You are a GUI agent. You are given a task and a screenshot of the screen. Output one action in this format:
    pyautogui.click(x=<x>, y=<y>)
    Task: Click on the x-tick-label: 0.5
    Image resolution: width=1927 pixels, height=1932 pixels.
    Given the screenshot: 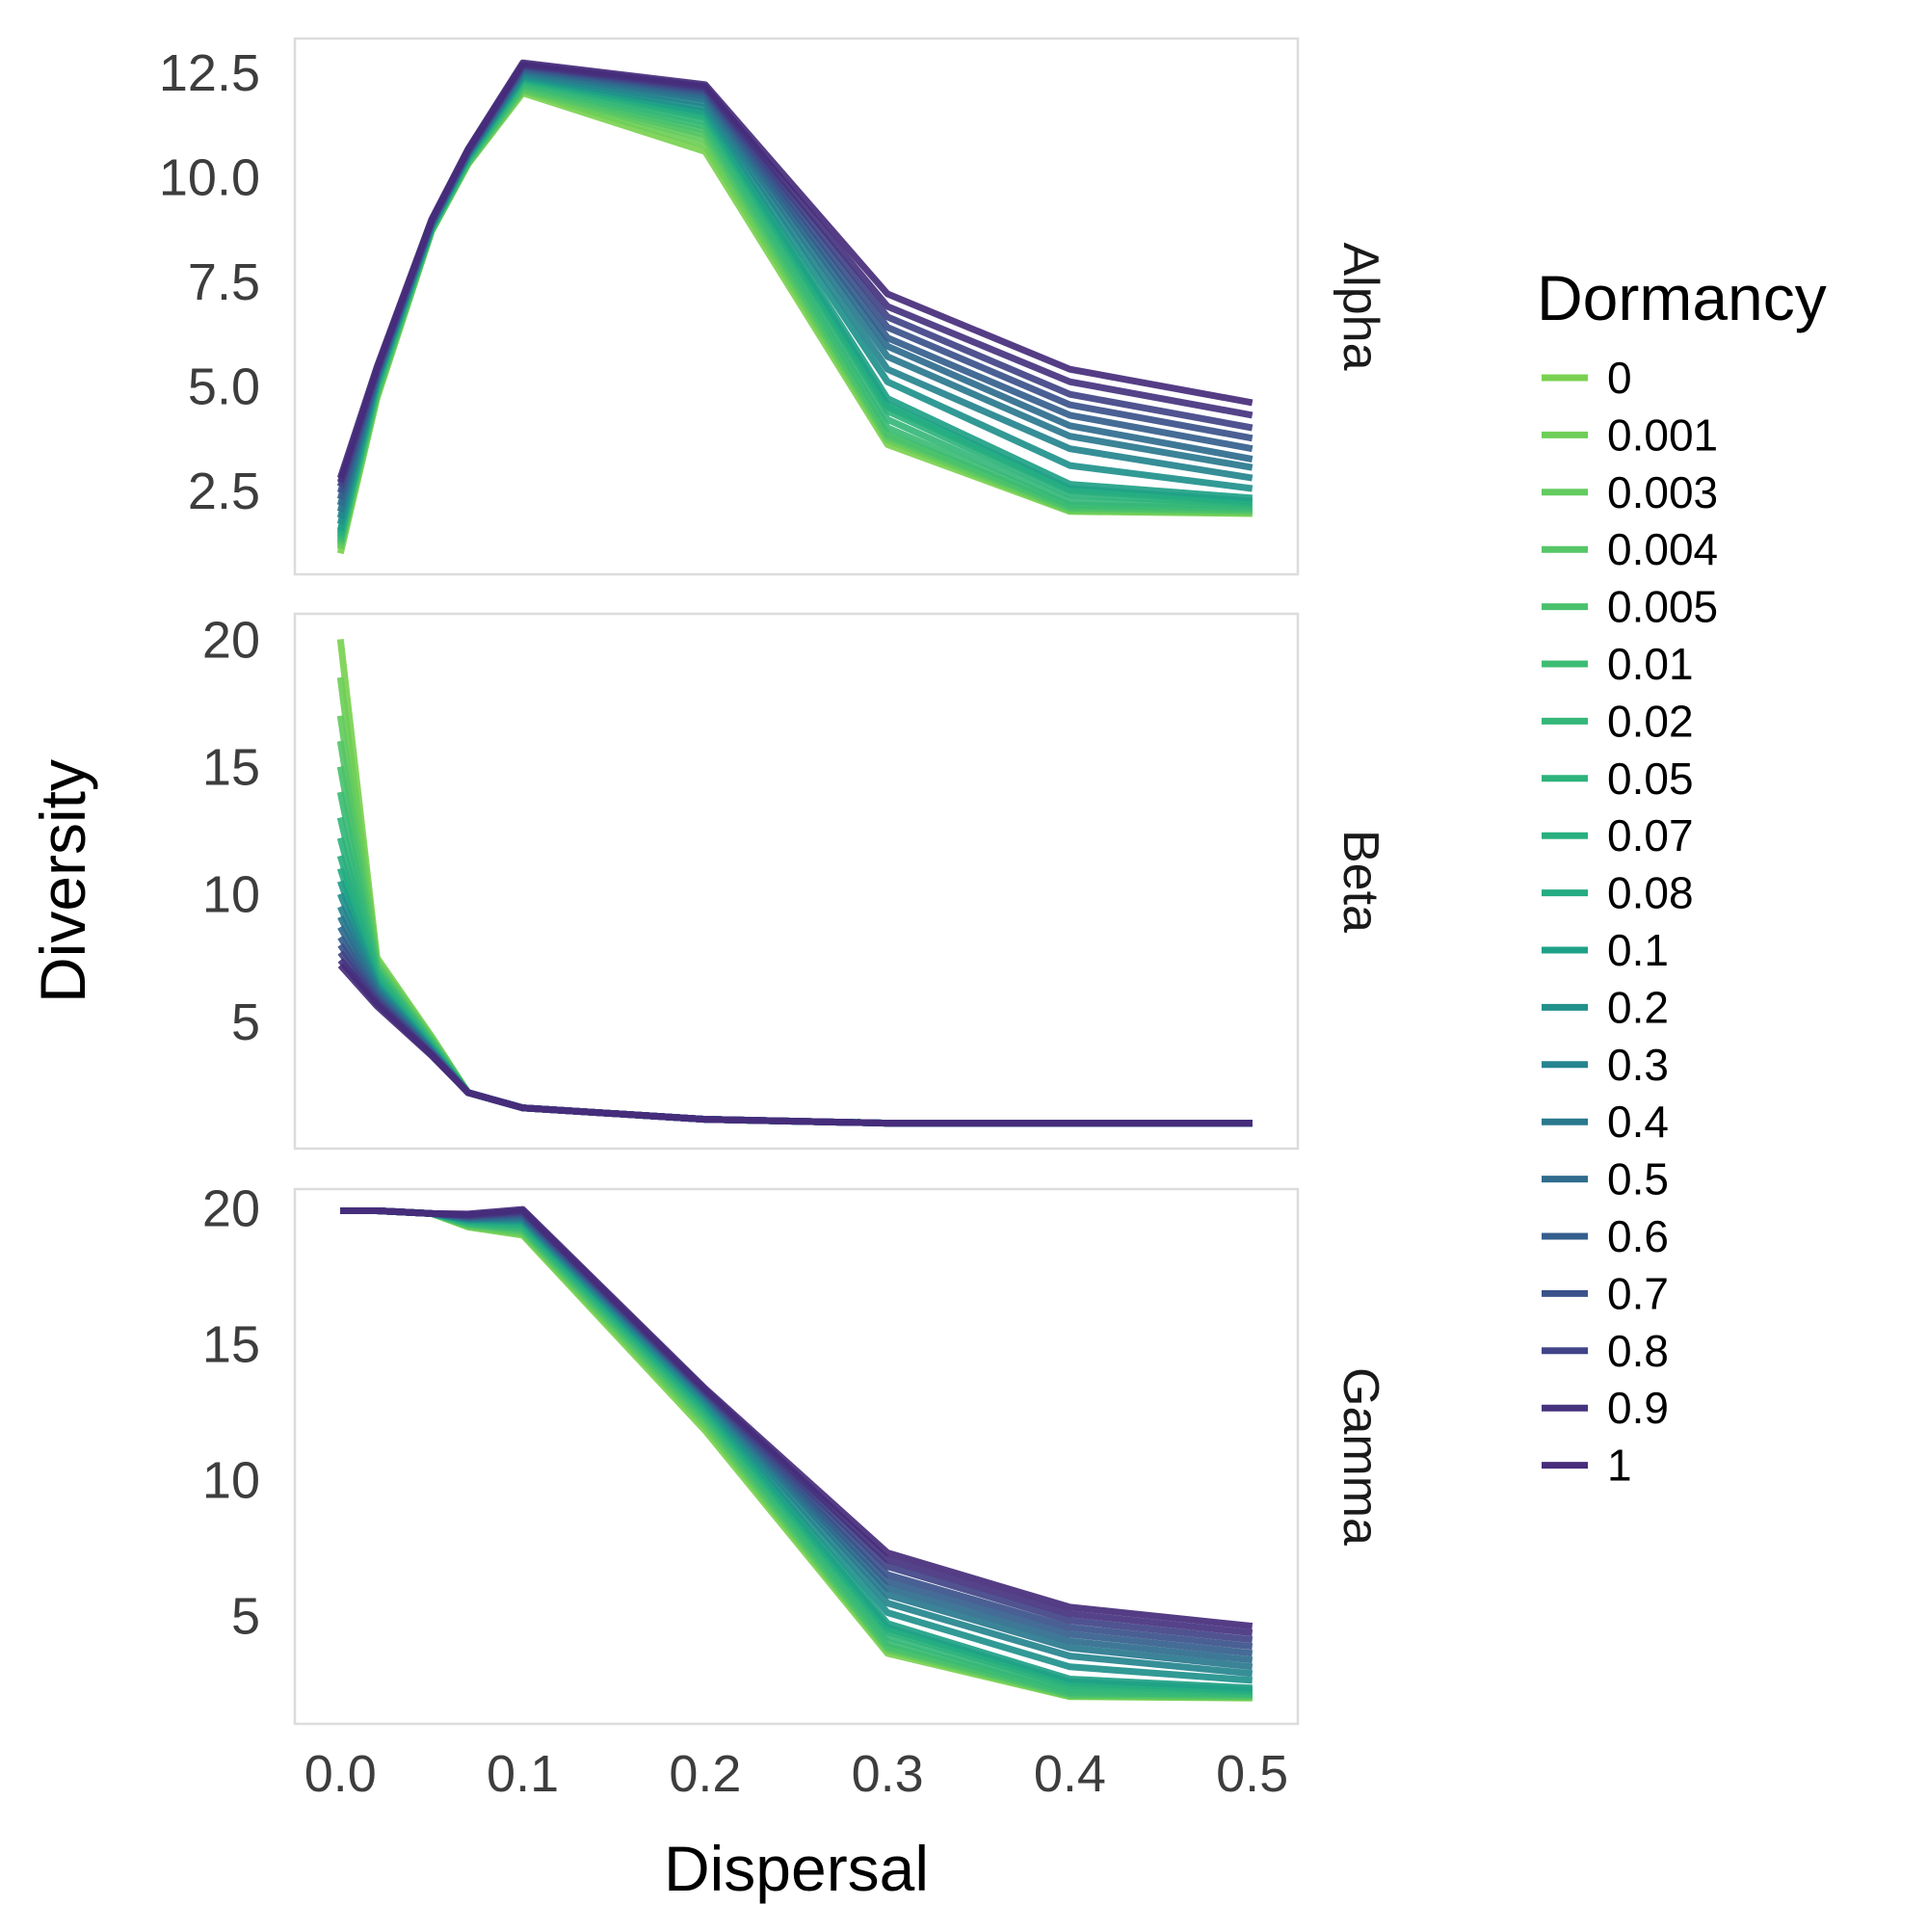 What is the action you would take?
    pyautogui.click(x=1252, y=1774)
    